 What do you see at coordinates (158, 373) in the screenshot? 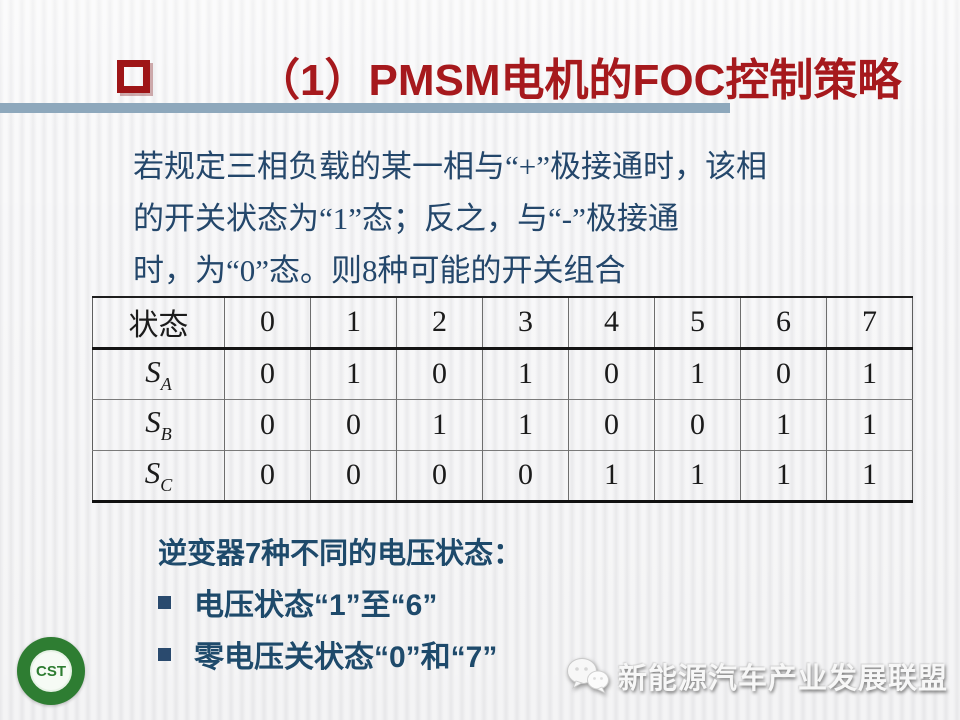
I see `row-label: SA` at bounding box center [158, 373].